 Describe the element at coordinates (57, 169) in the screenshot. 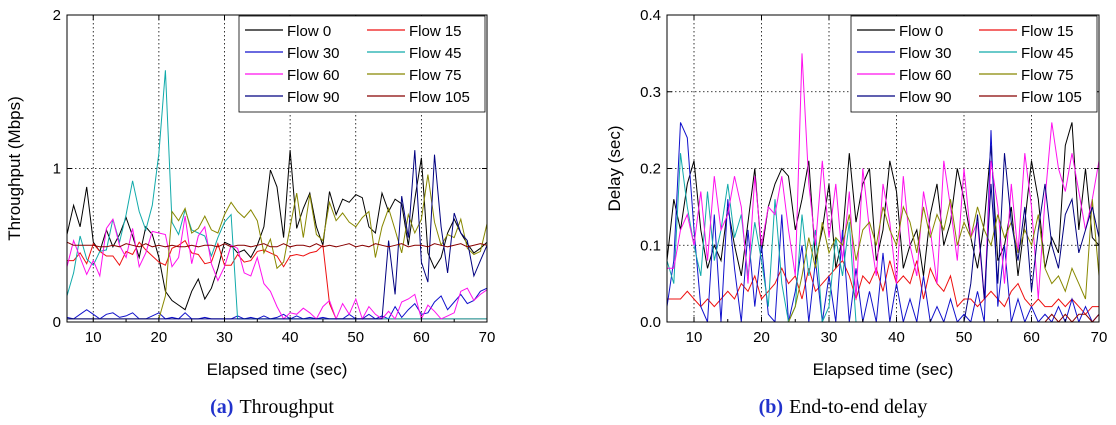

I see `y-tick-label: 1` at that location.